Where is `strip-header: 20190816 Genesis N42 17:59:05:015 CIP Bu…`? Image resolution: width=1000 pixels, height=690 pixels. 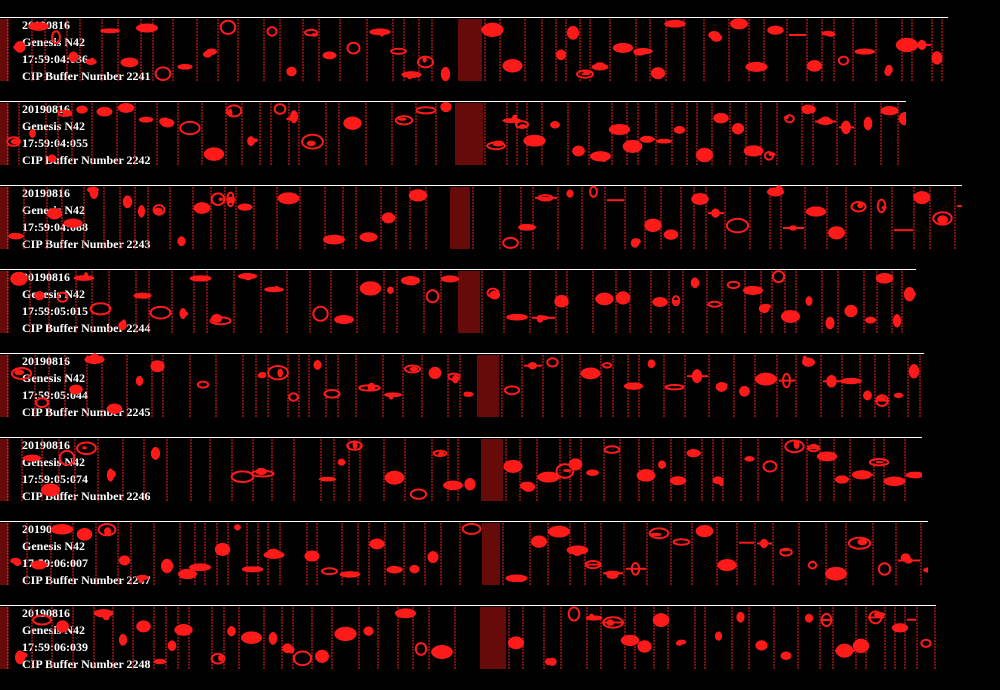 strip-header: 20190816 Genesis N42 17:59:05:015 CIP Bu… is located at coordinates (77, 293).